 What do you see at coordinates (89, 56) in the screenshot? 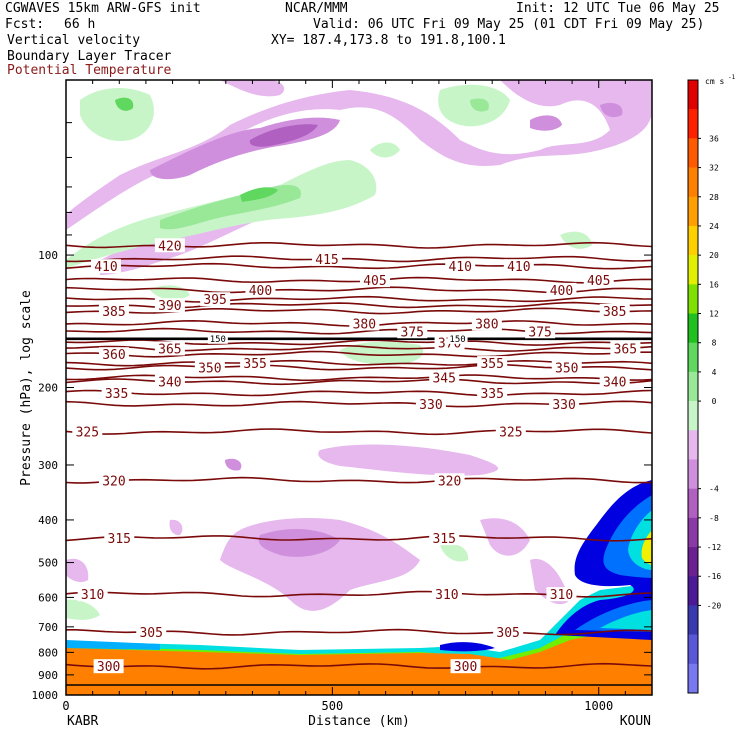
I see `field-boundary-layer-tracer: Boundary Layer Tracer` at bounding box center [89, 56].